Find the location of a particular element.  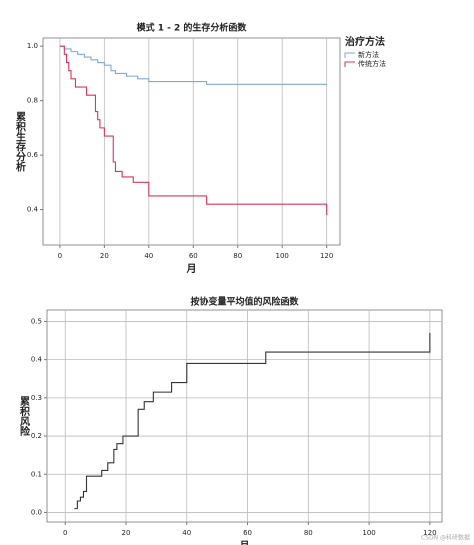

y-axis-label: 累积风险 is located at coordinates (24, 416).